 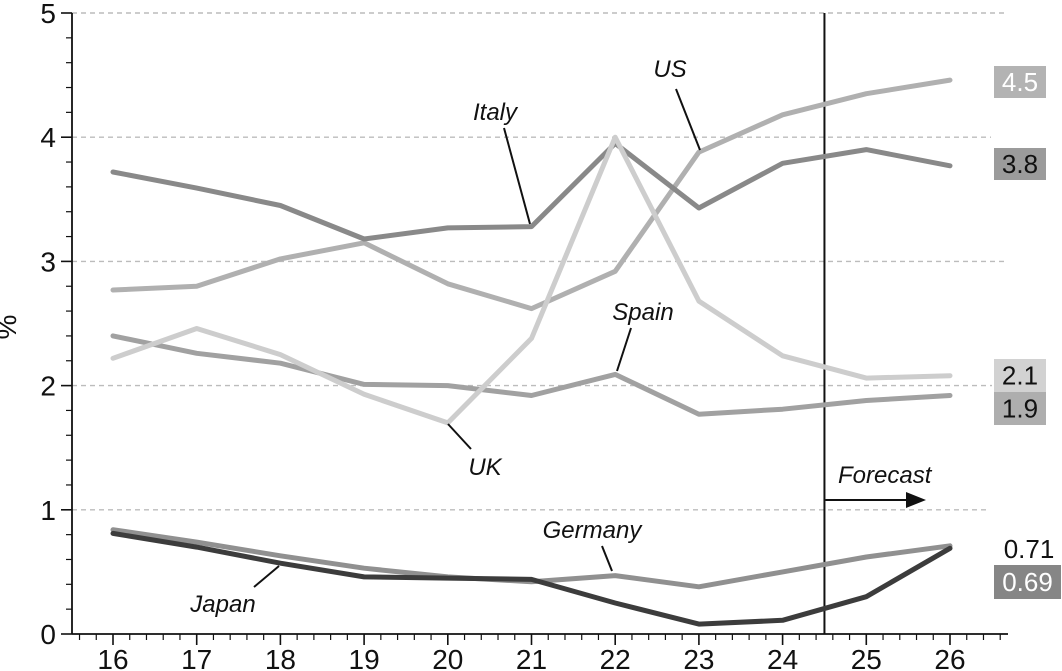 I want to click on x-tick-label-16: 16, so click(x=112, y=657).